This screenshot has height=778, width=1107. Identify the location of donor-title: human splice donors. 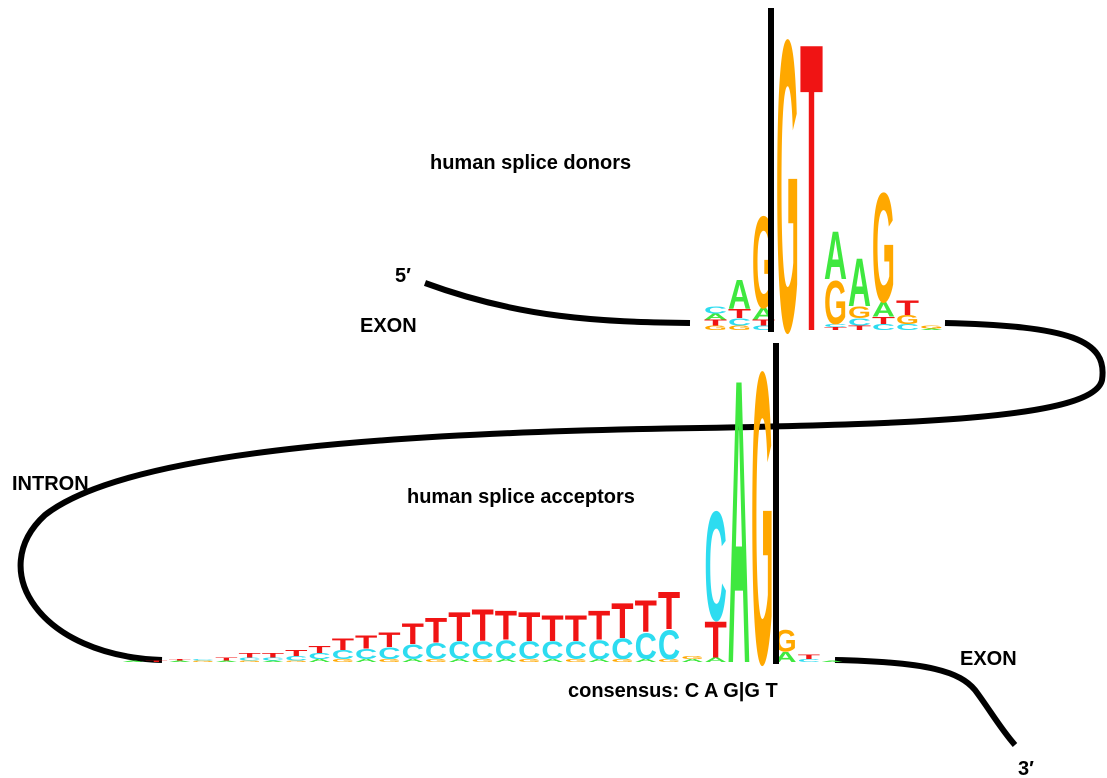
(530, 163).